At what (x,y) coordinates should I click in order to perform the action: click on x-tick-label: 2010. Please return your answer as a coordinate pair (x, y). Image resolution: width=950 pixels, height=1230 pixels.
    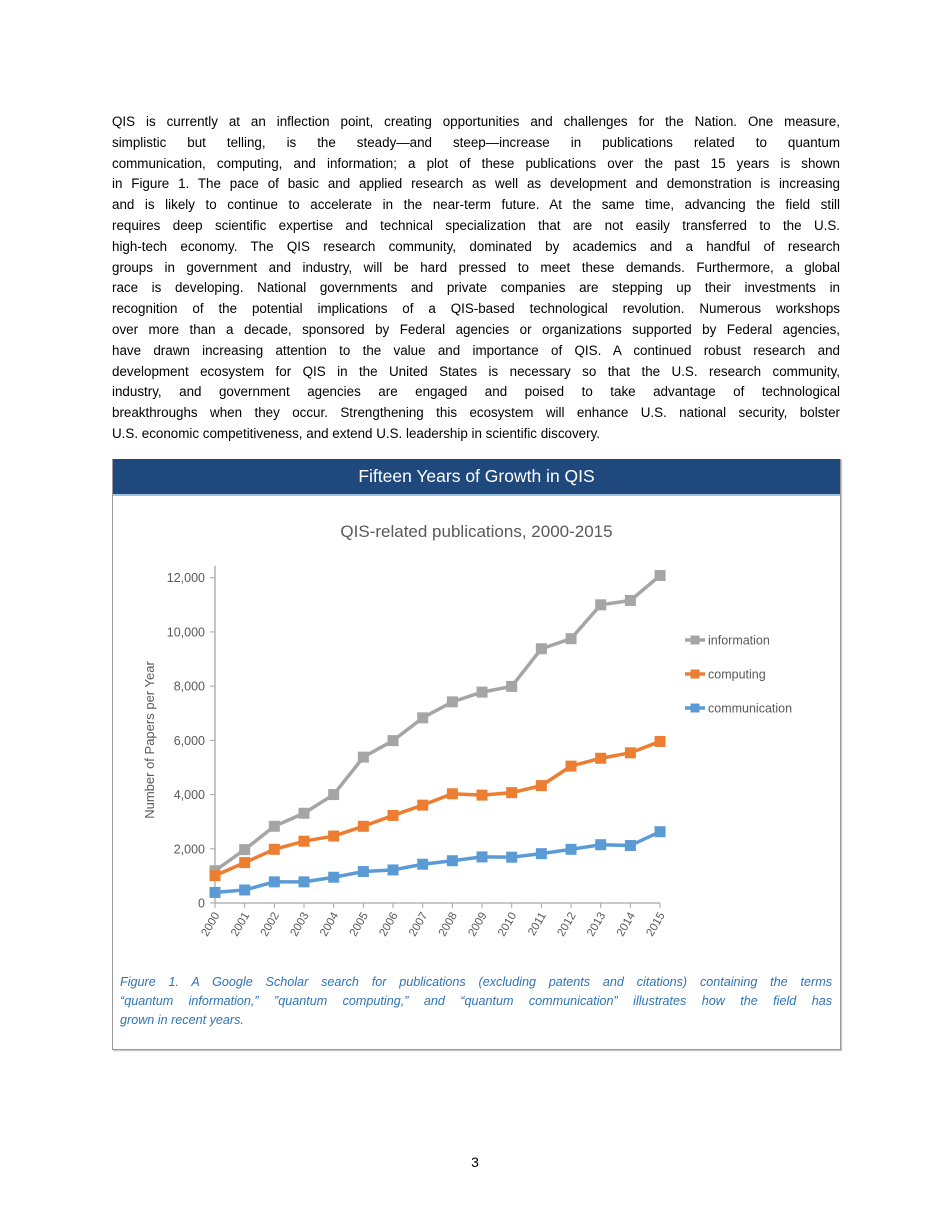
    Looking at the image, I should click on (507, 925).